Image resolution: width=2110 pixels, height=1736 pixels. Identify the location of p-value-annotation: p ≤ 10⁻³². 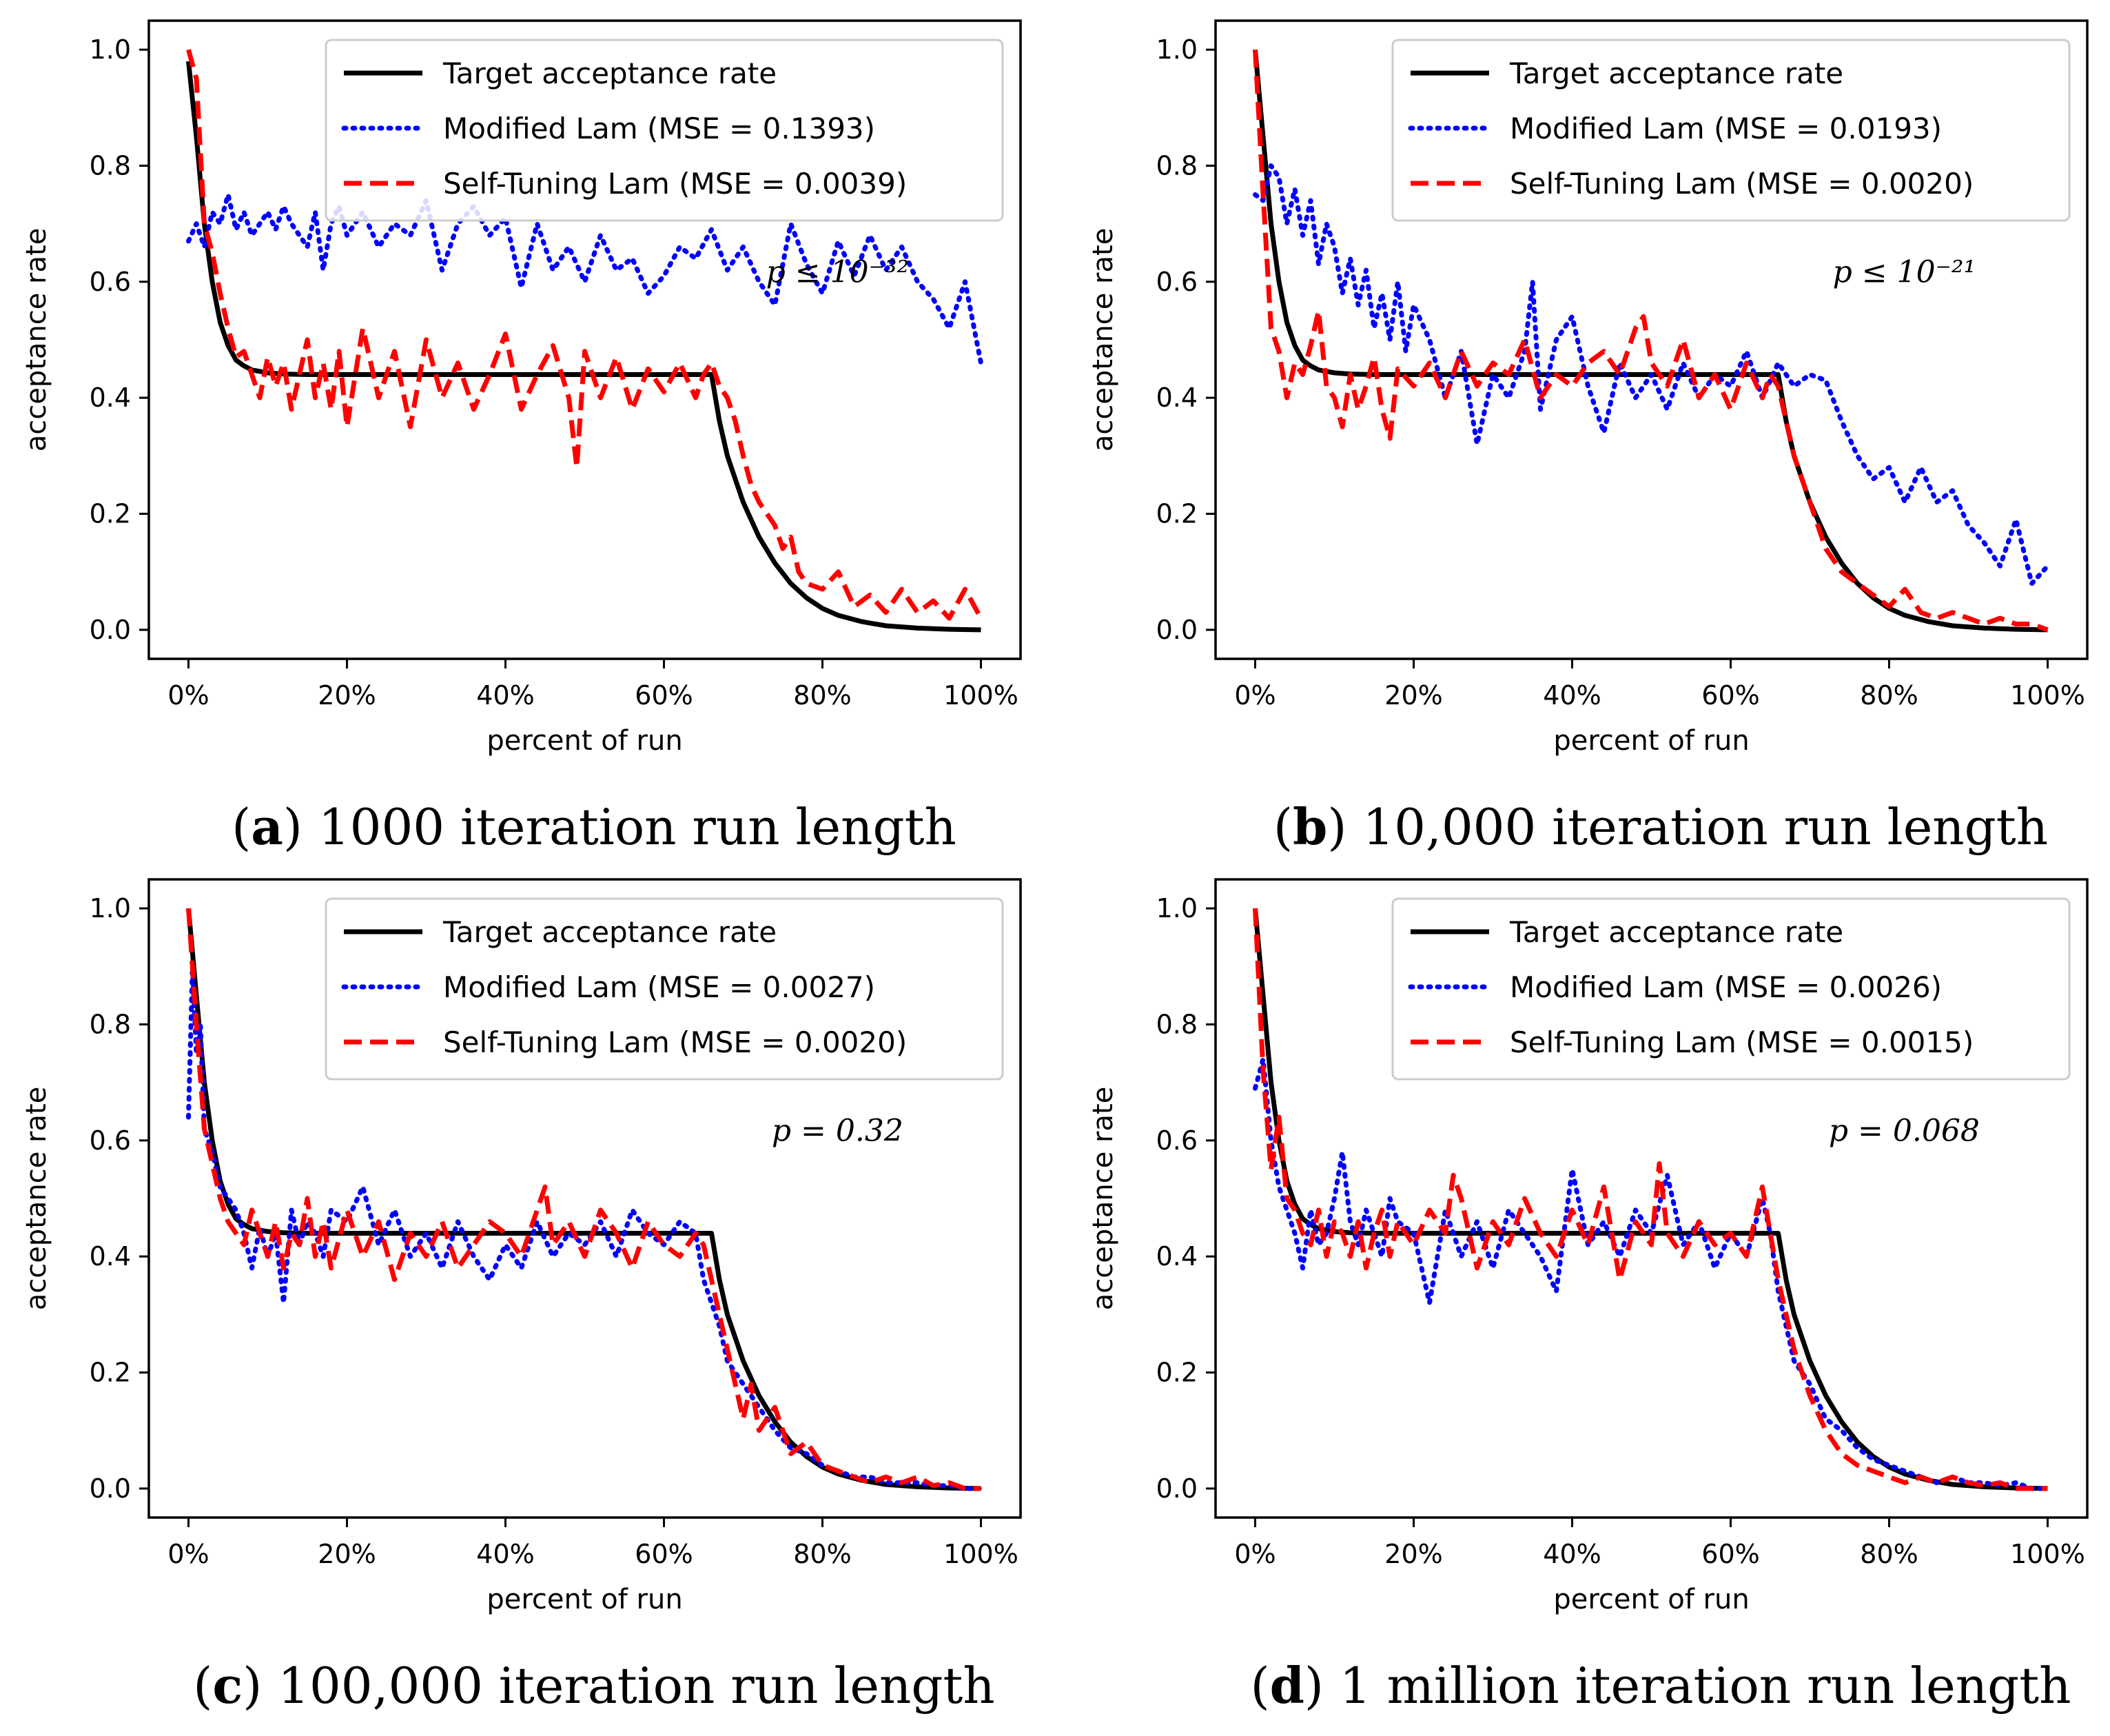
(838, 272).